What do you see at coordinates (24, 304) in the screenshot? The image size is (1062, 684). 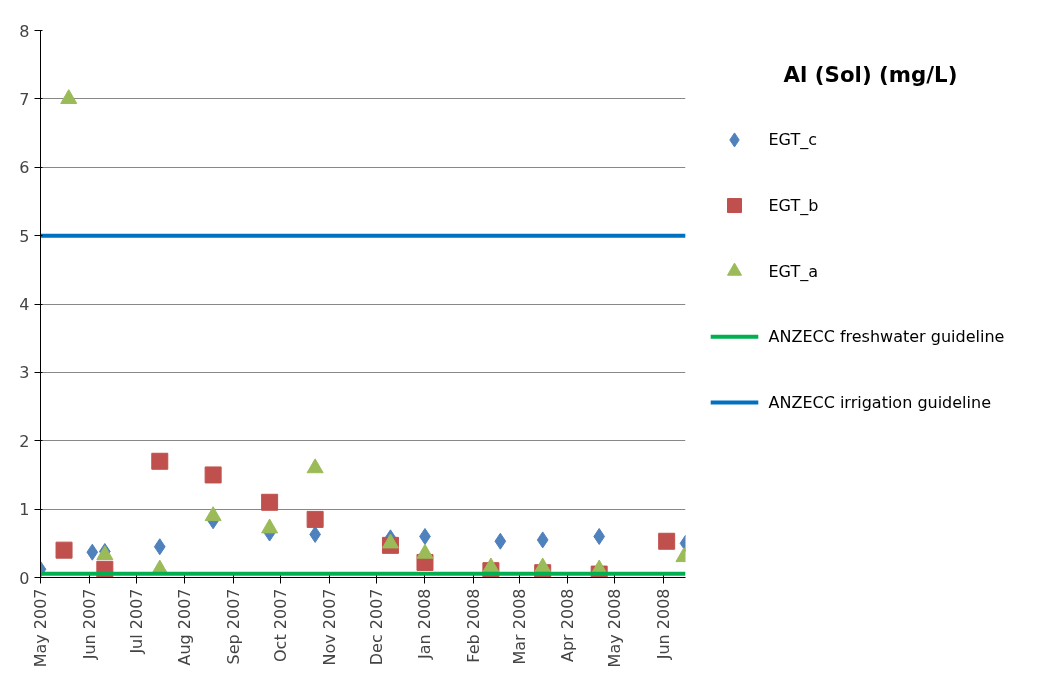 I see `y-tick-label: 4` at bounding box center [24, 304].